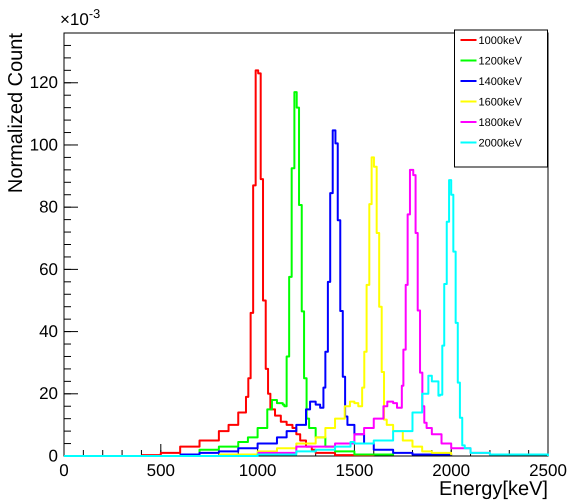 Image resolution: width=570 pixels, height=501 pixels. What do you see at coordinates (500, 123) in the screenshot?
I see `legend-label: 1800keV` at bounding box center [500, 123].